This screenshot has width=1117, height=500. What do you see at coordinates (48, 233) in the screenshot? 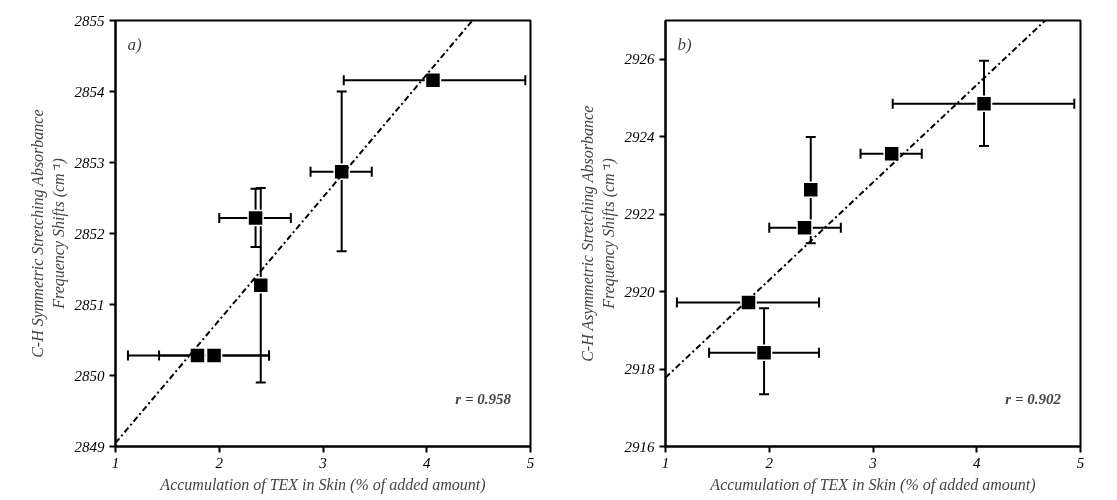
I see `y-axis-title: C-H Symmetric Stretching Absorbance Frequency Shifts (cm⁻¹)` at bounding box center [48, 233].